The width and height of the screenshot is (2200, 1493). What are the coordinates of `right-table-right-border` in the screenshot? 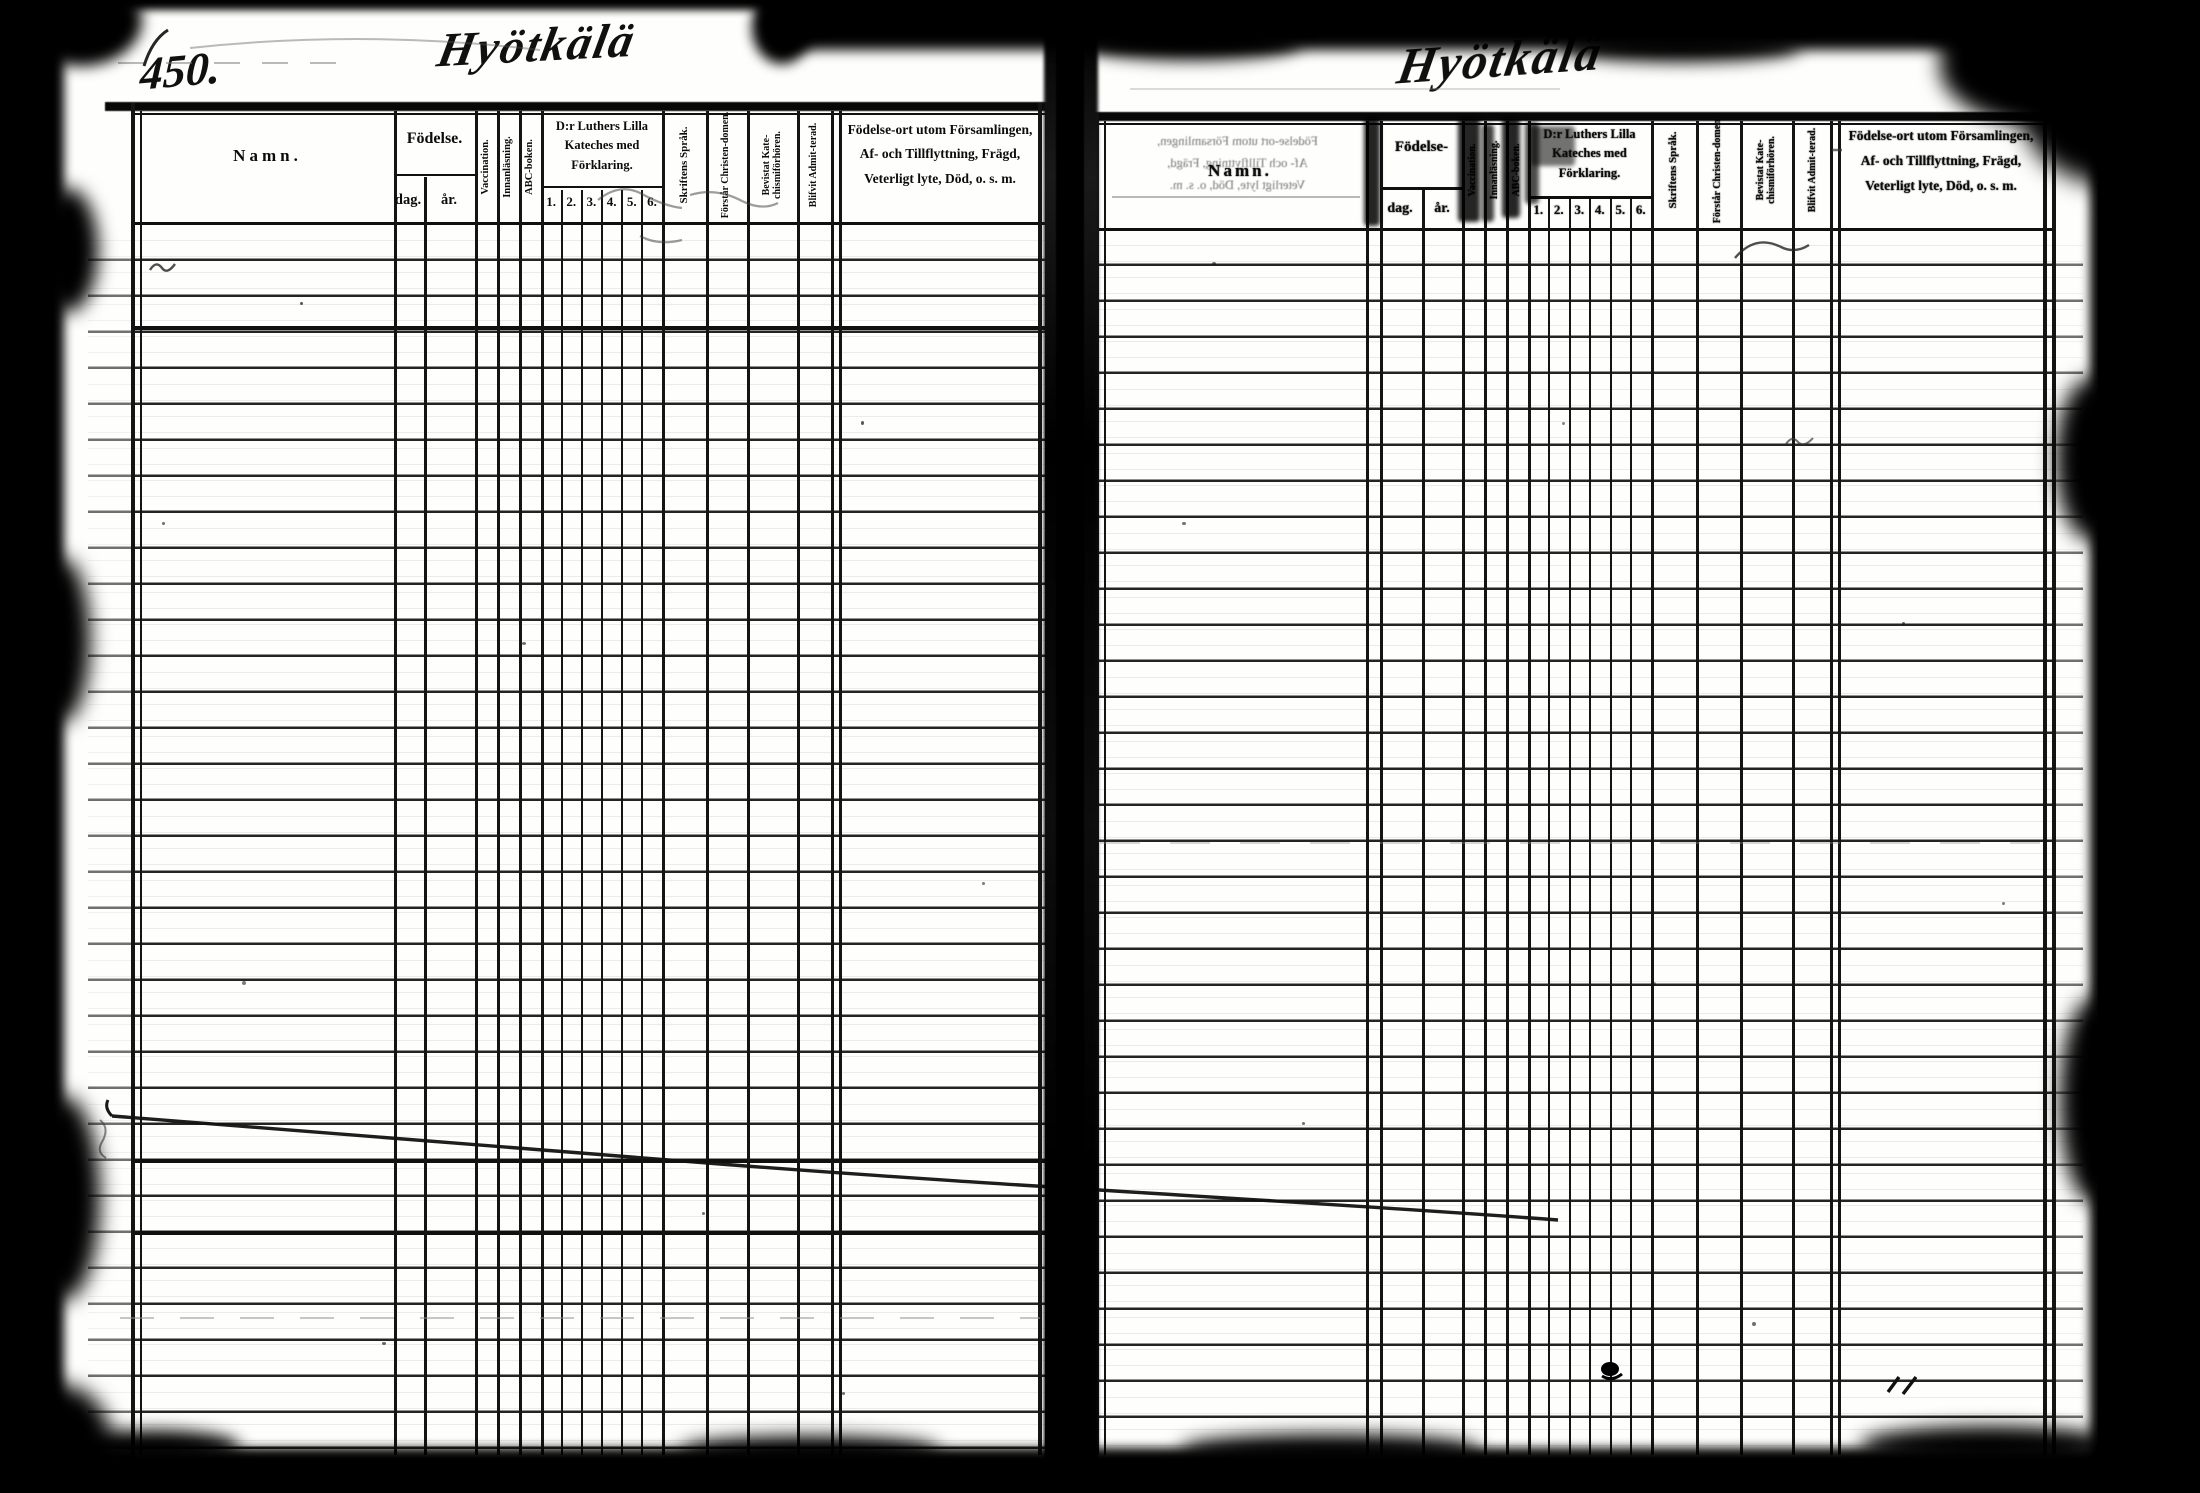 It's located at (2045, 780).